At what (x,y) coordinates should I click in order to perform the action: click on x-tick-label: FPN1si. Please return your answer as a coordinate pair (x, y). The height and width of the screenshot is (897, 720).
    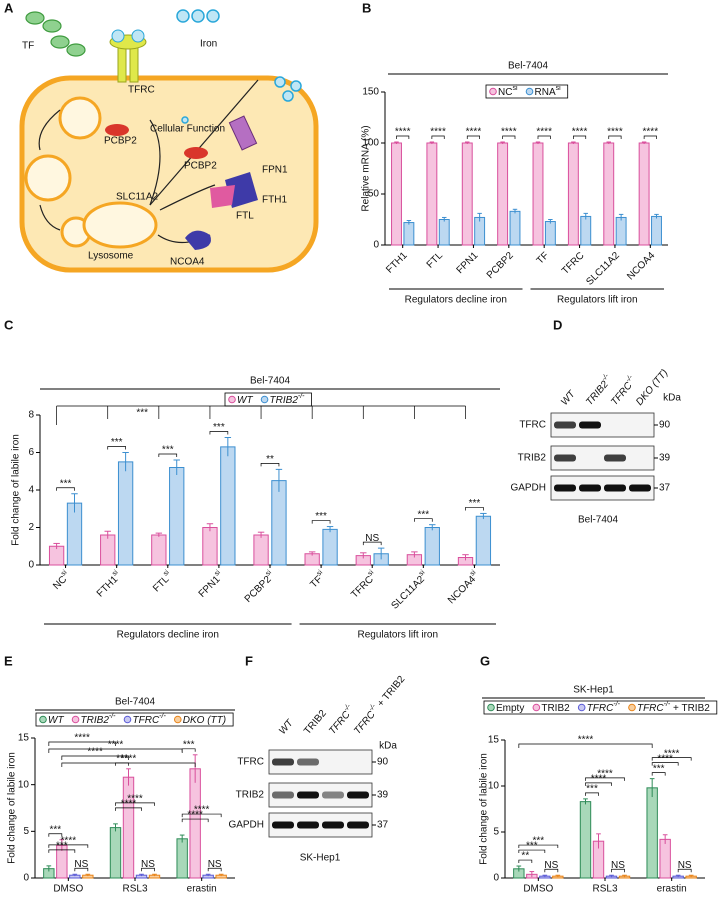
    Looking at the image, I should click on (211, 584).